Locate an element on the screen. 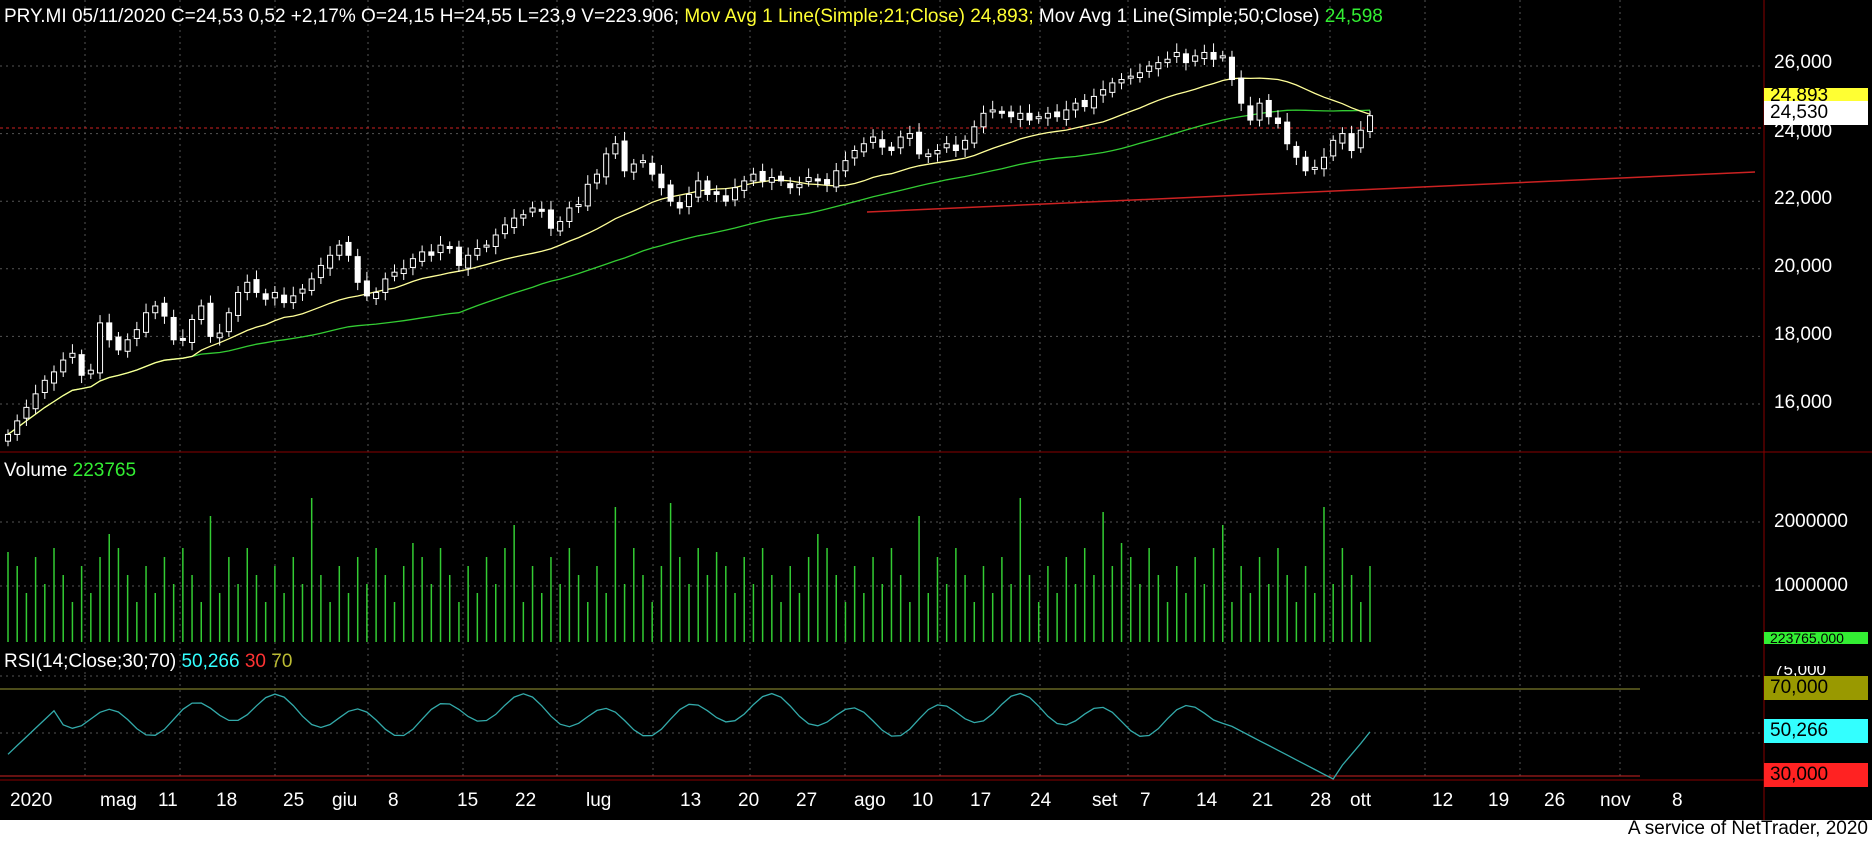 The image size is (1872, 844). x-tick-label: 8 is located at coordinates (1677, 800).